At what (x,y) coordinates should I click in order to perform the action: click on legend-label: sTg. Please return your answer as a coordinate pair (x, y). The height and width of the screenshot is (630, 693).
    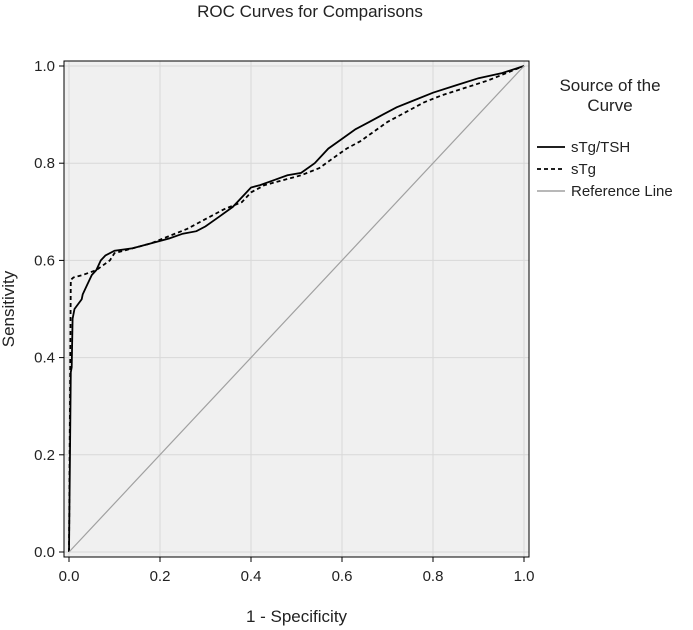
    Looking at the image, I should click on (583, 169).